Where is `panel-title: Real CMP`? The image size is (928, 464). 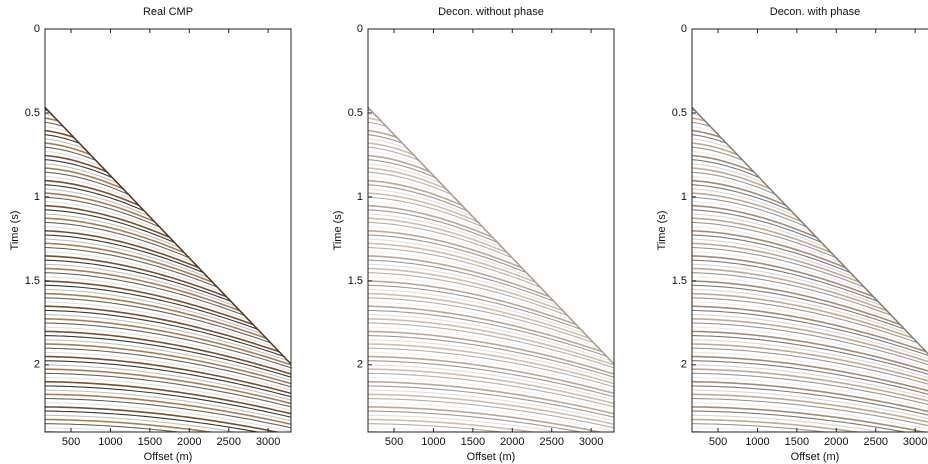 panel-title: Real CMP is located at coordinates (168, 12).